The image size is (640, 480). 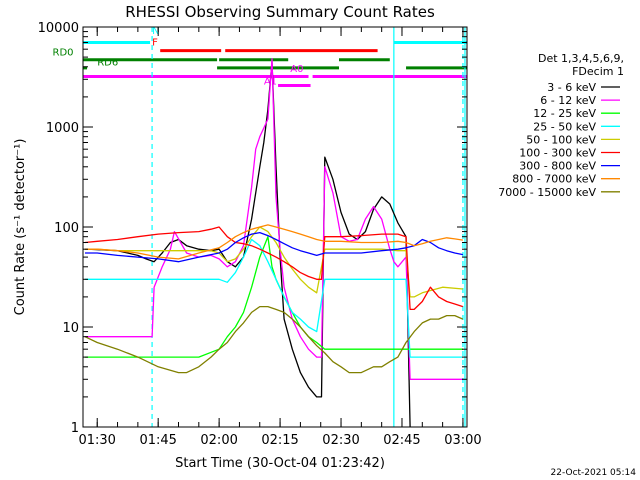 I want to click on x-axis-label: Start Time (30-Oct-04 01:23:42), so click(x=280, y=463).